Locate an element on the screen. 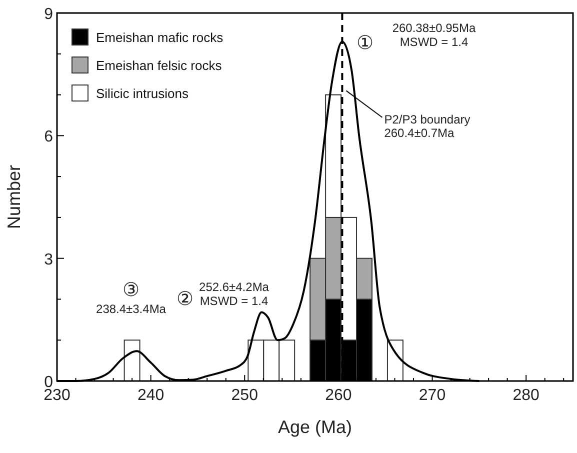 This screenshot has height=453, width=577. annotation: ① is located at coordinates (365, 43).